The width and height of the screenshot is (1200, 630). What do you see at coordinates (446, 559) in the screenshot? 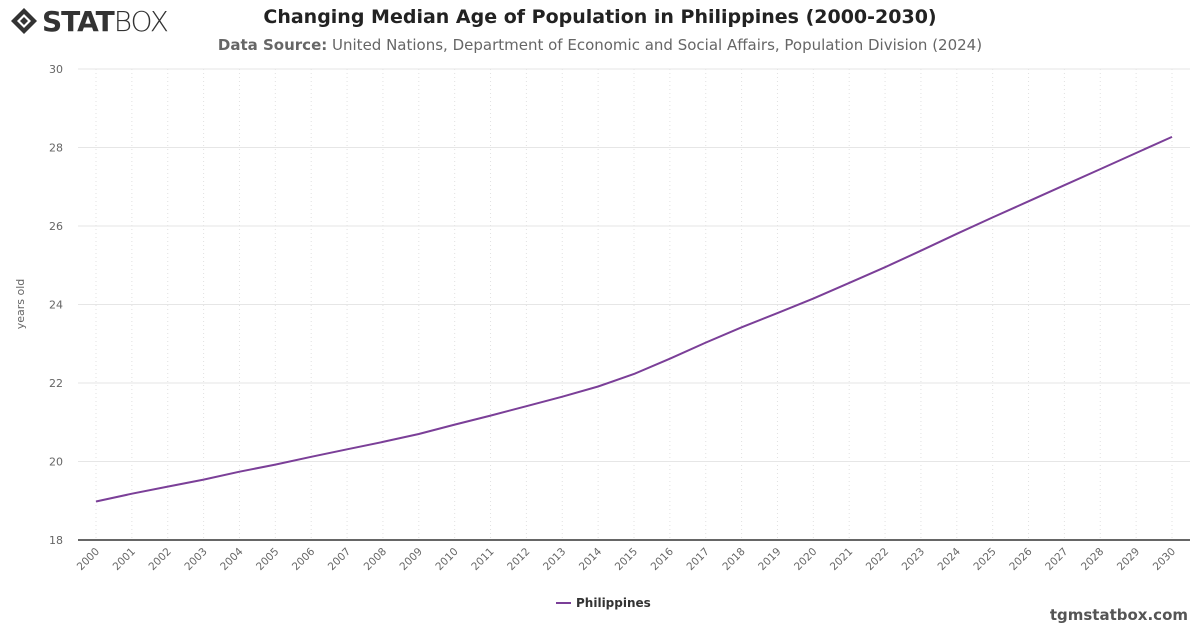
I see `x-tick-label: 2010` at bounding box center [446, 559].